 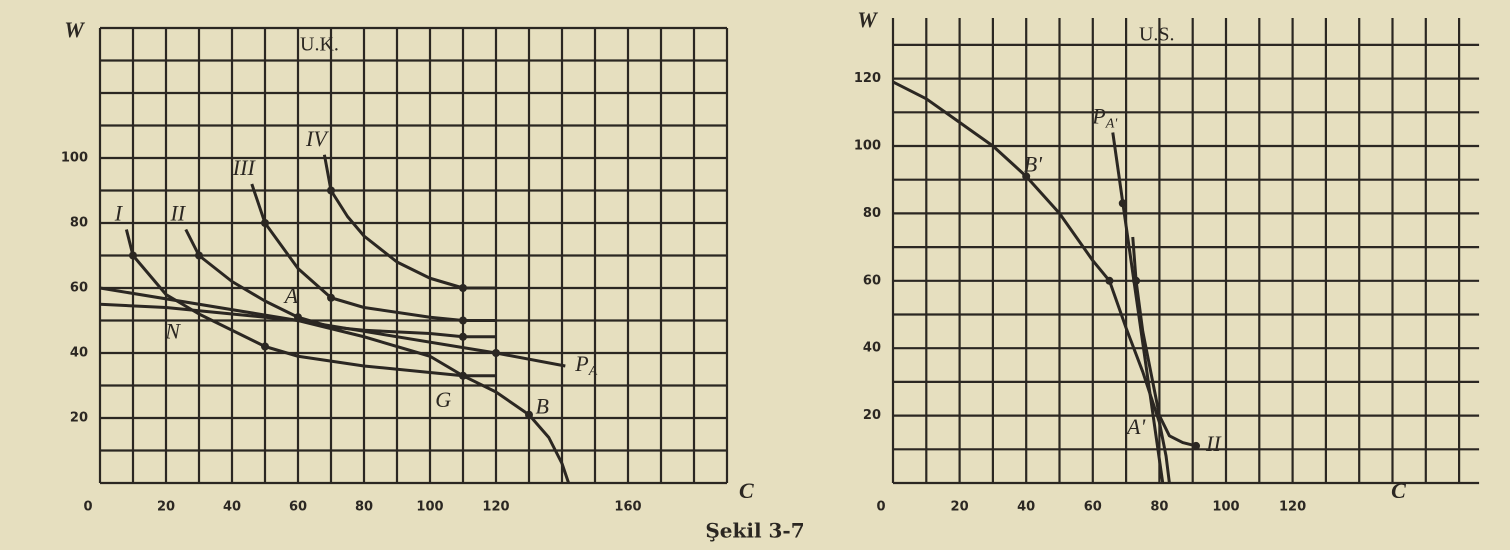 I want to click on annotation: A, so click(x=291, y=295).